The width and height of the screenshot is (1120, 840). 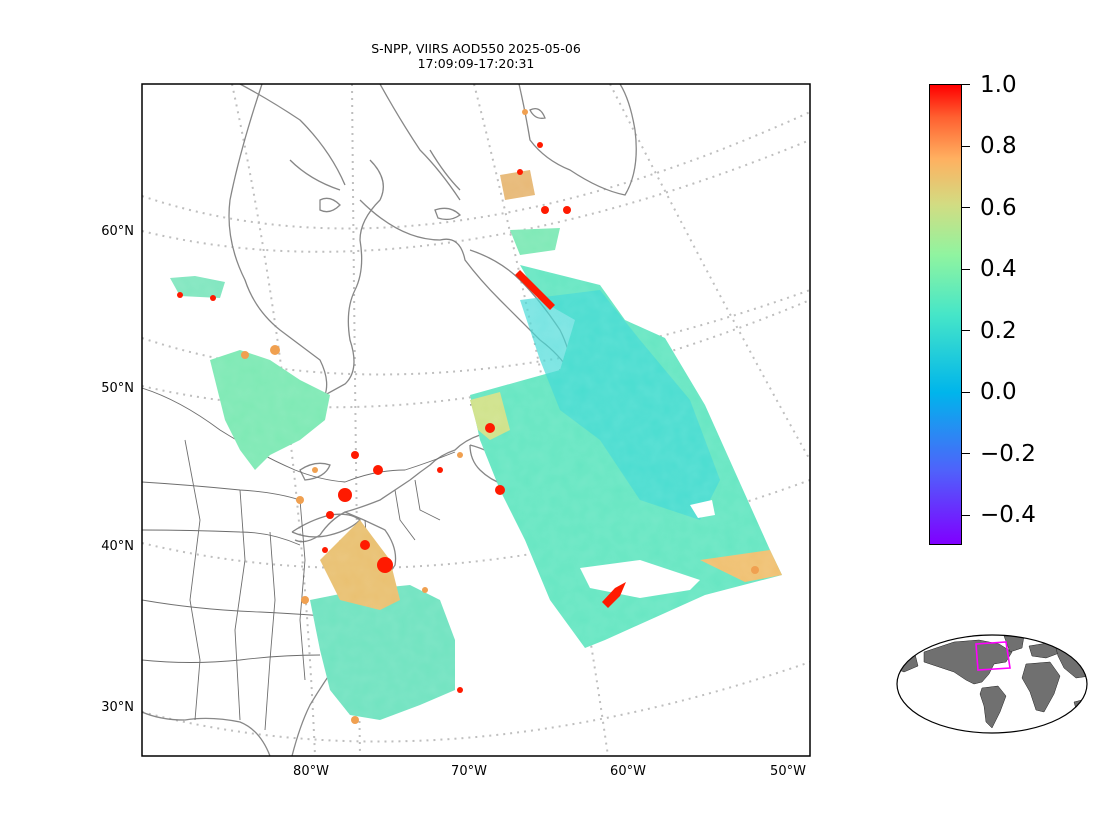 What do you see at coordinates (117, 546) in the screenshot?
I see `lat-label-40: 40°N` at bounding box center [117, 546].